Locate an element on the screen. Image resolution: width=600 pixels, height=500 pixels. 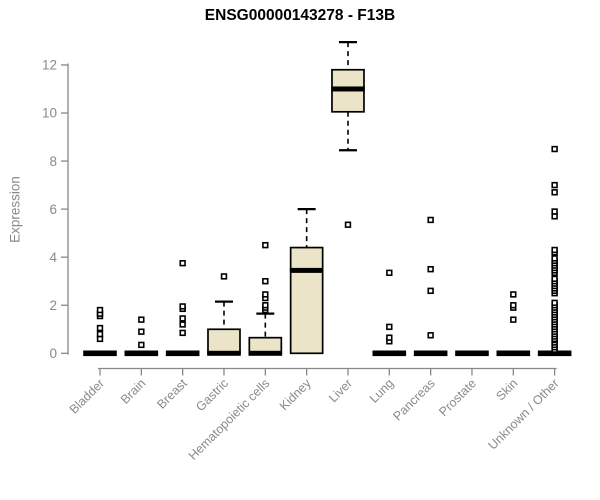
x-tick-label: Bladder is located at coordinates (87, 396).